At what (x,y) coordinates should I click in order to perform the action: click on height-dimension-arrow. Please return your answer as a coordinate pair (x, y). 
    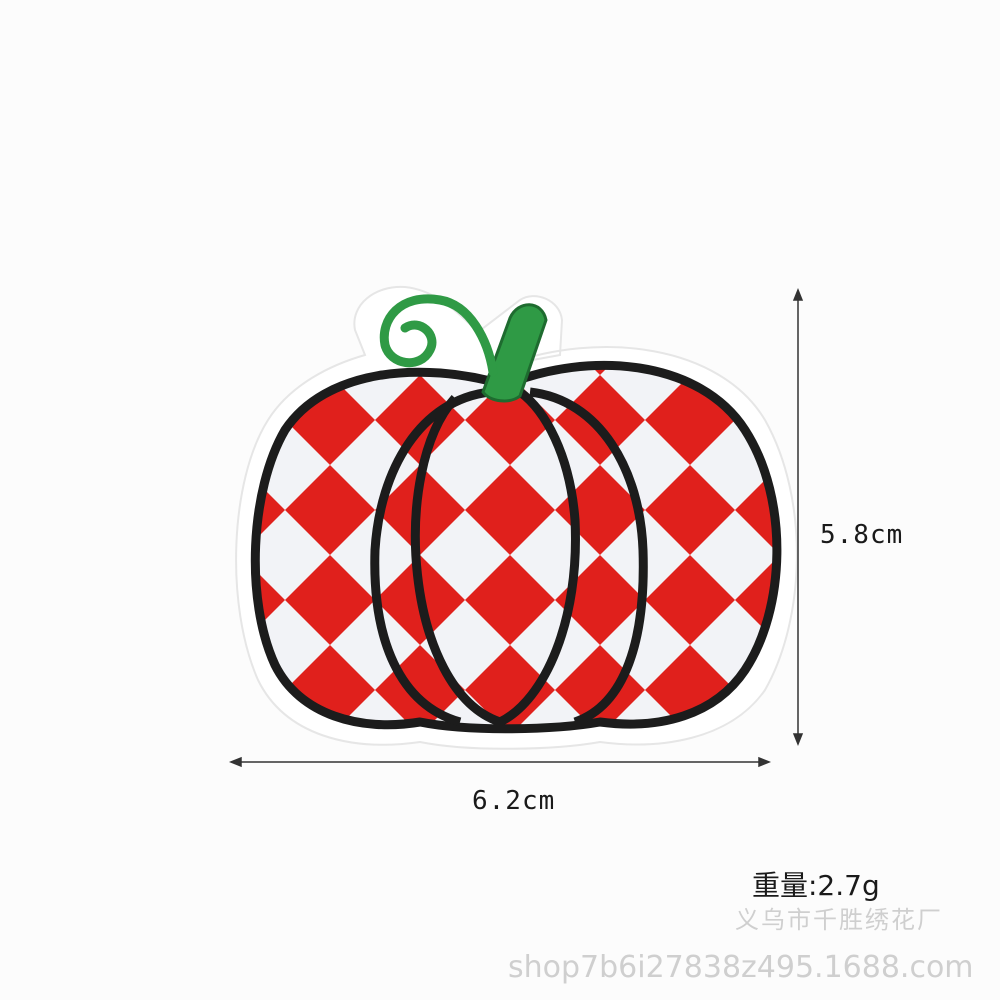
    Looking at the image, I should click on (798, 517).